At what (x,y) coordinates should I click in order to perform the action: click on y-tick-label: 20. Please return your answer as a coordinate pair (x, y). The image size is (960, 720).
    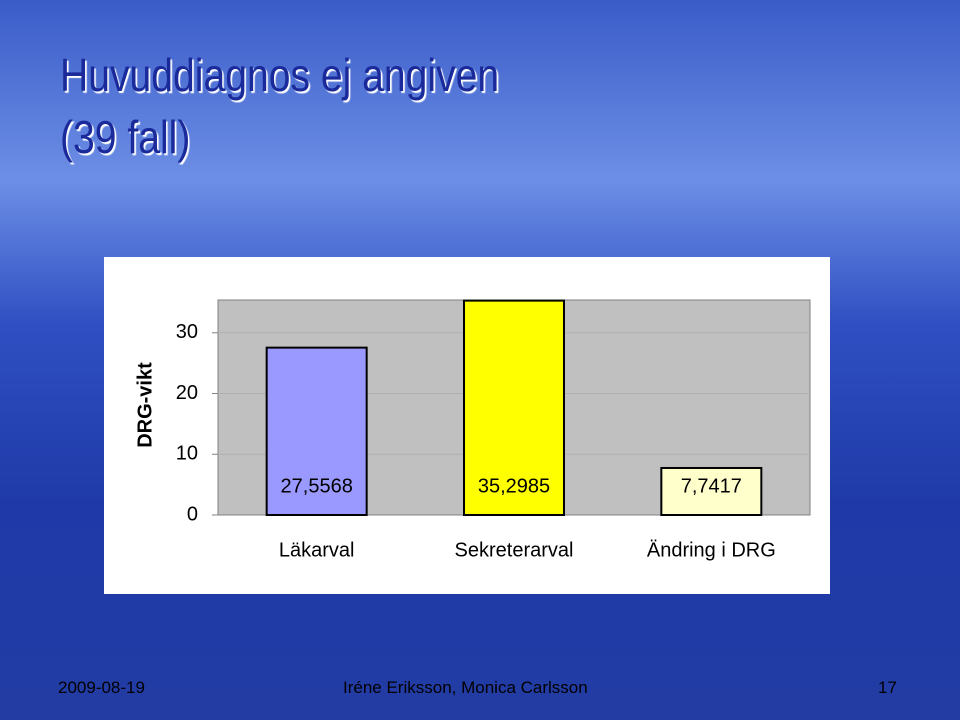
    Looking at the image, I should click on (187, 393).